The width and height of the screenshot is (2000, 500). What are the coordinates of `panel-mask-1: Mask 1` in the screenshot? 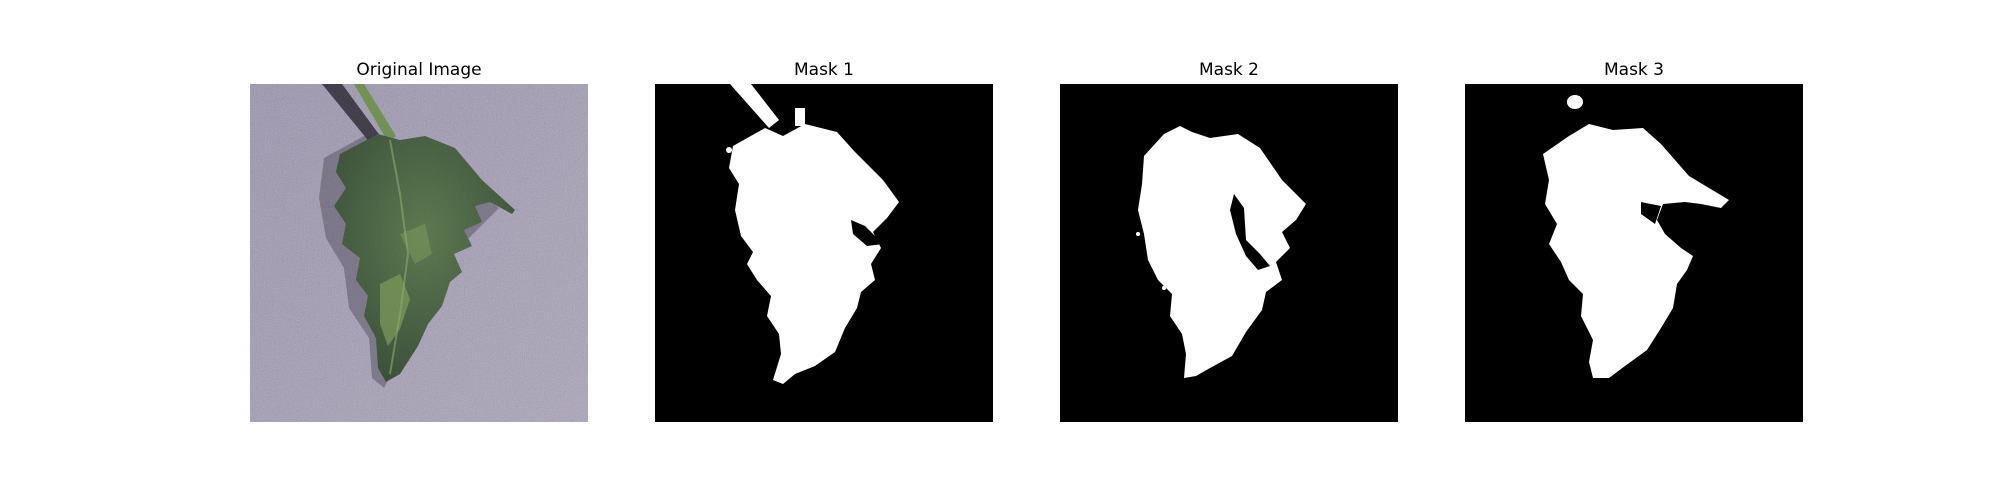 It's located at (824, 239).